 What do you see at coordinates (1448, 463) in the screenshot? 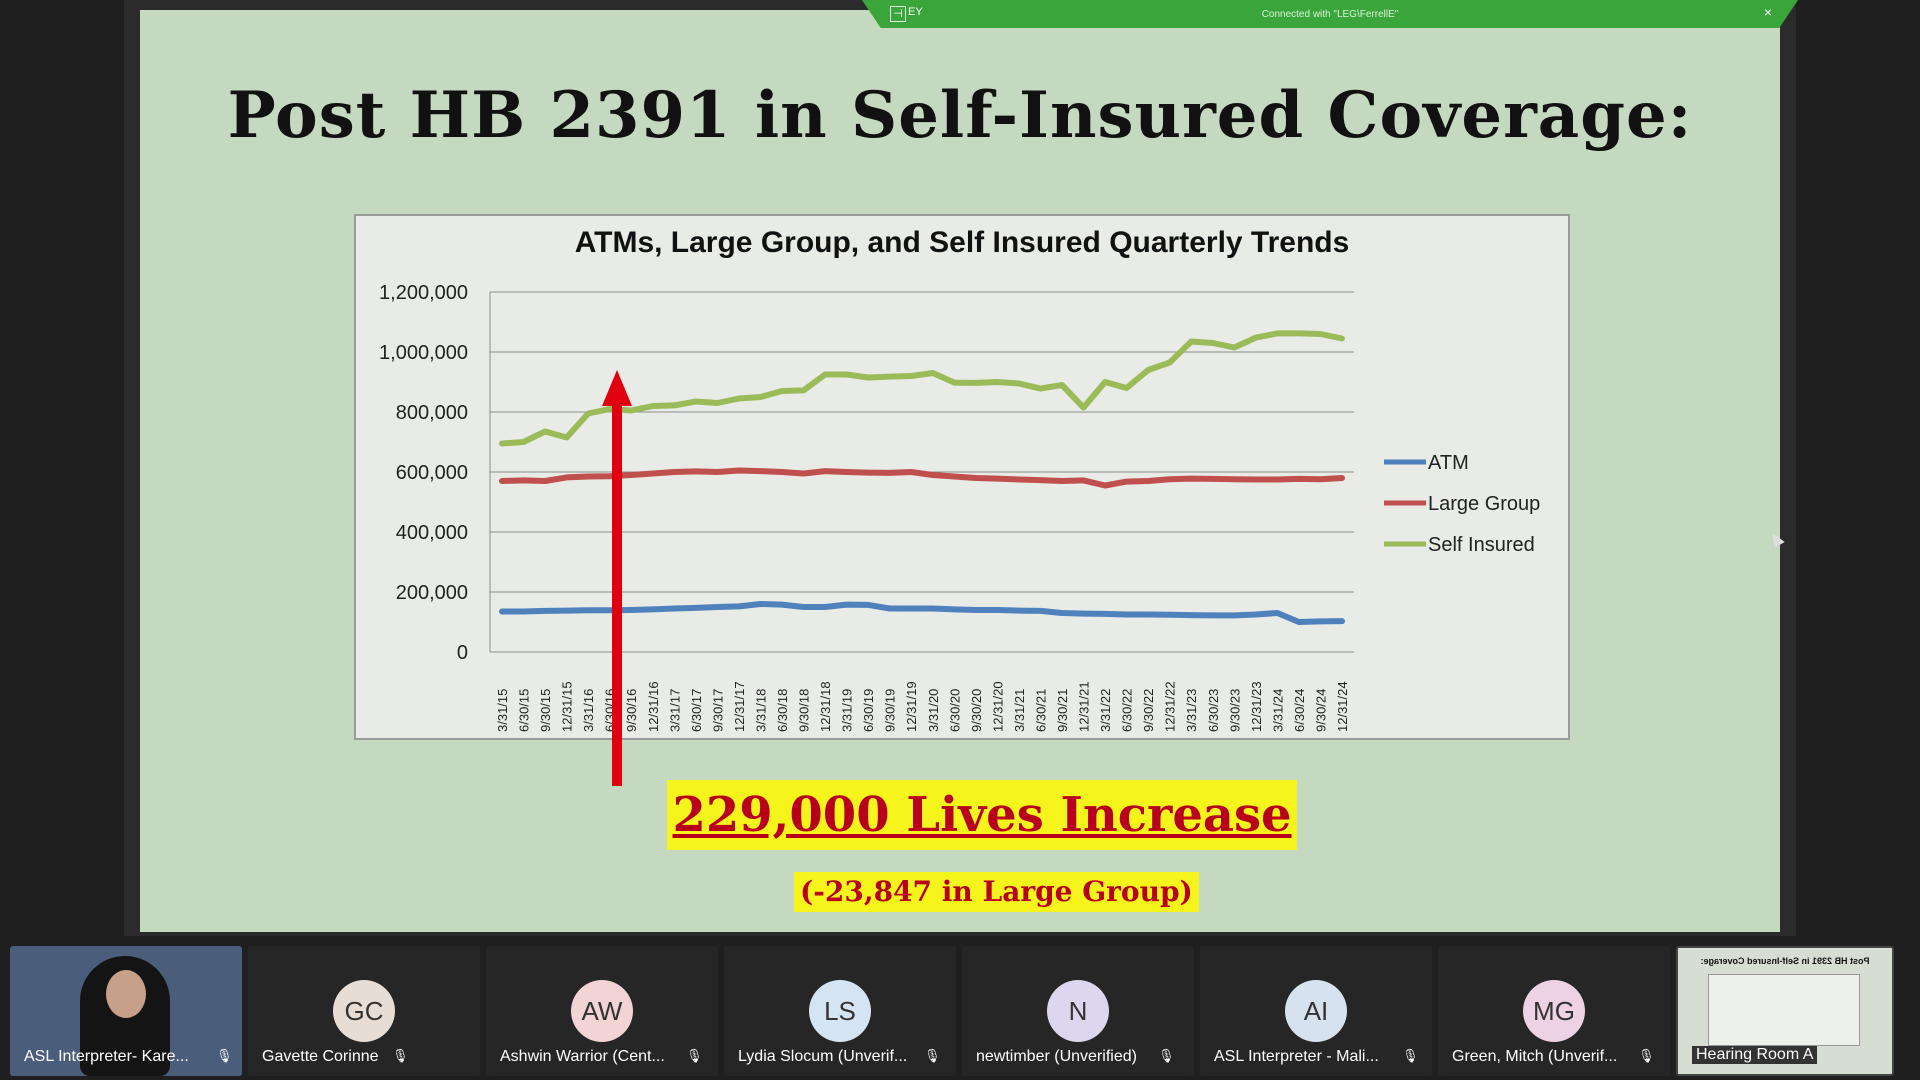
I see `legend-label: ATM` at bounding box center [1448, 463].